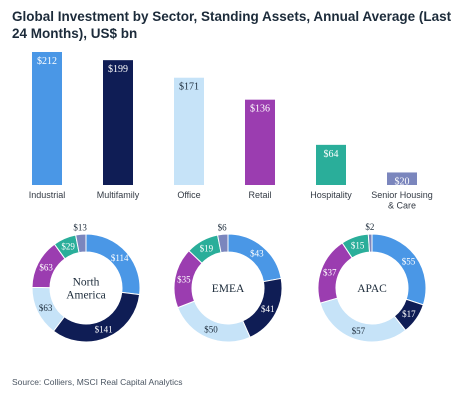 The height and width of the screenshot is (405, 474). What do you see at coordinates (330, 272) in the screenshot?
I see `donut-slice-label: $37` at bounding box center [330, 272].